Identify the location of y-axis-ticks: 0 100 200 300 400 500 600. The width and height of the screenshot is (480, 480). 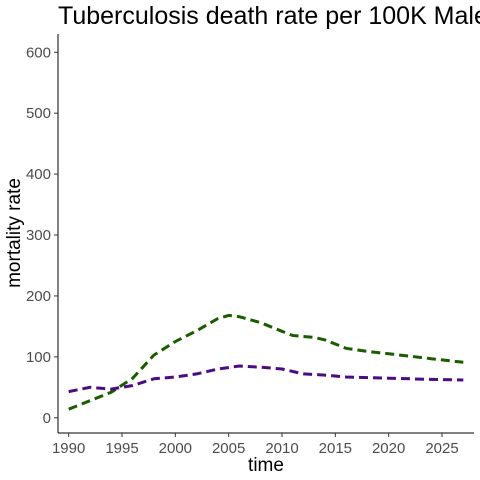
(42, 235).